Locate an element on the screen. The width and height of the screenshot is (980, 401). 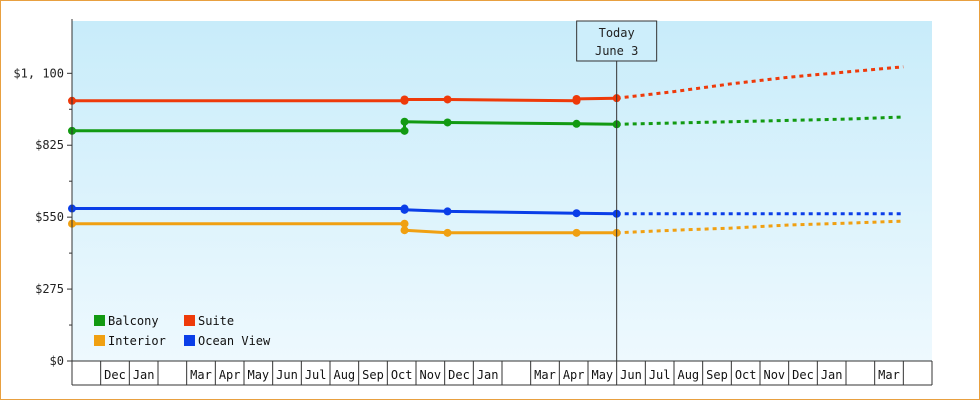
legend-label: Suite is located at coordinates (216, 321).